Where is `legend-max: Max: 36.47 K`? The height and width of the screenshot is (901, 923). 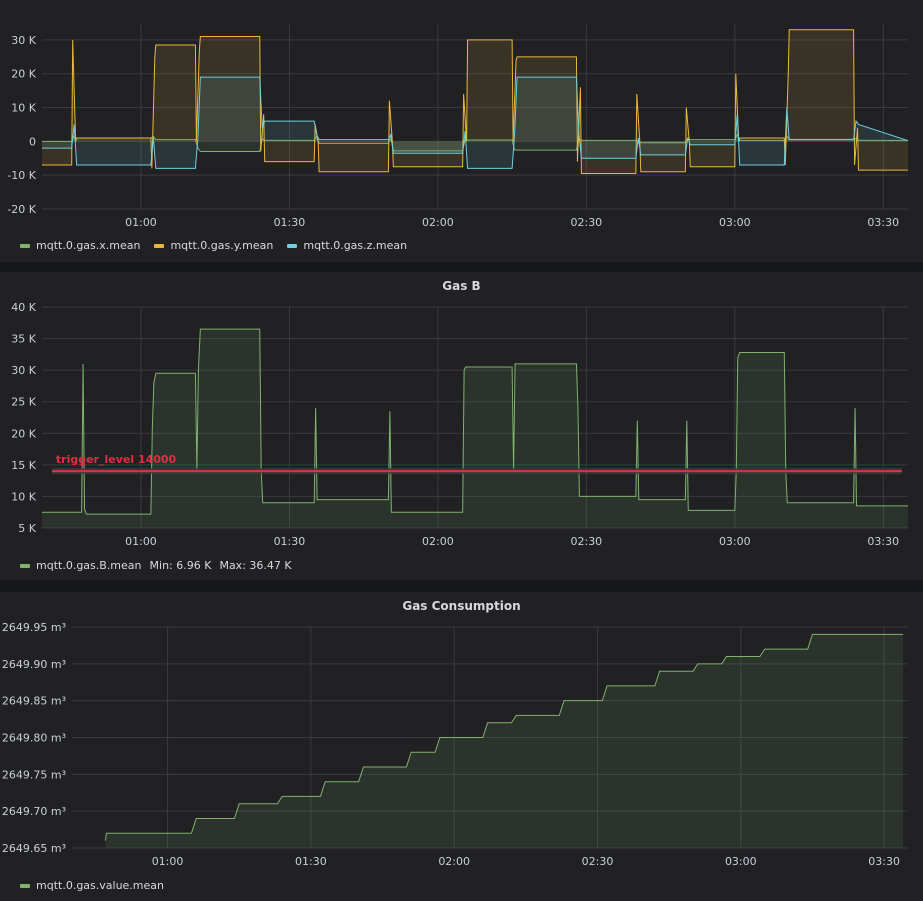 legend-max: Max: 36.47 K is located at coordinates (255, 565).